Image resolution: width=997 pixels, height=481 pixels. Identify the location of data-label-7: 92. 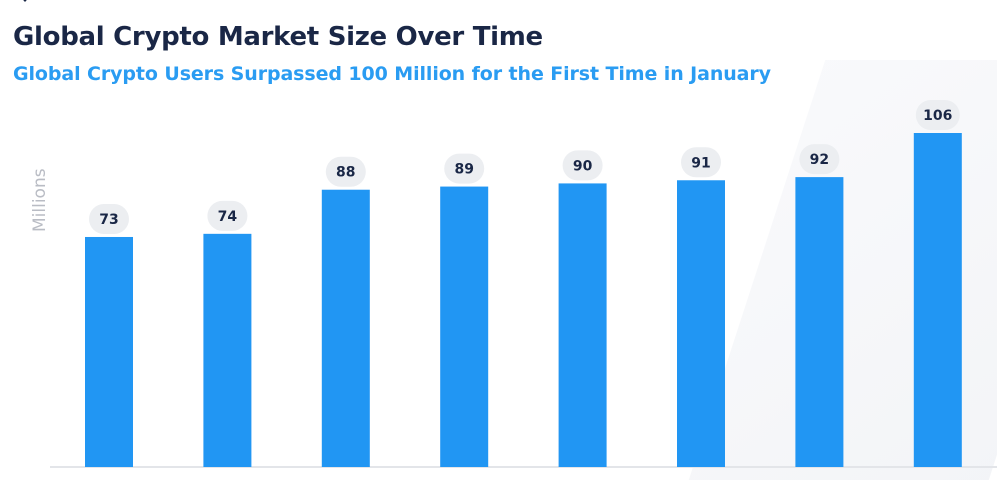
(819, 160).